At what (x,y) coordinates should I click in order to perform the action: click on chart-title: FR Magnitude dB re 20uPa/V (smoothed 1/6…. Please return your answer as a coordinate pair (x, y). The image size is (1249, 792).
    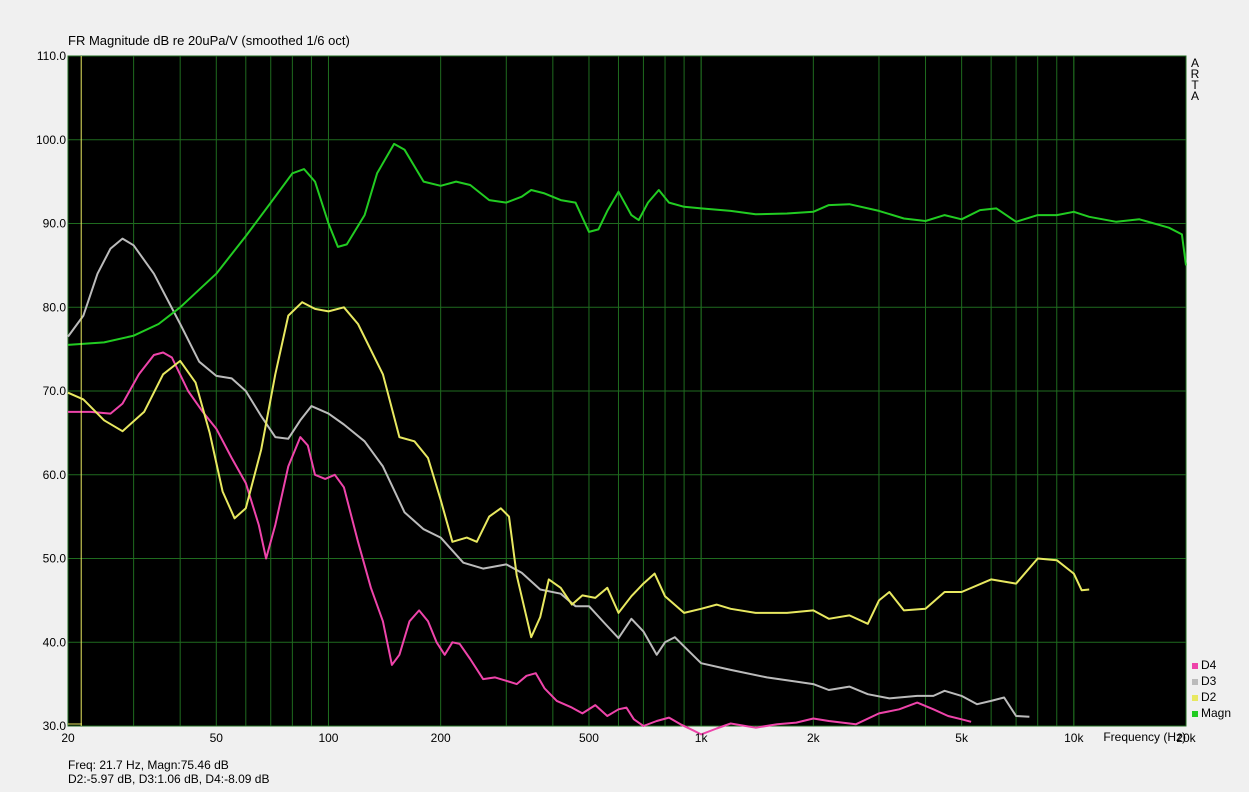
    Looking at the image, I should click on (209, 40).